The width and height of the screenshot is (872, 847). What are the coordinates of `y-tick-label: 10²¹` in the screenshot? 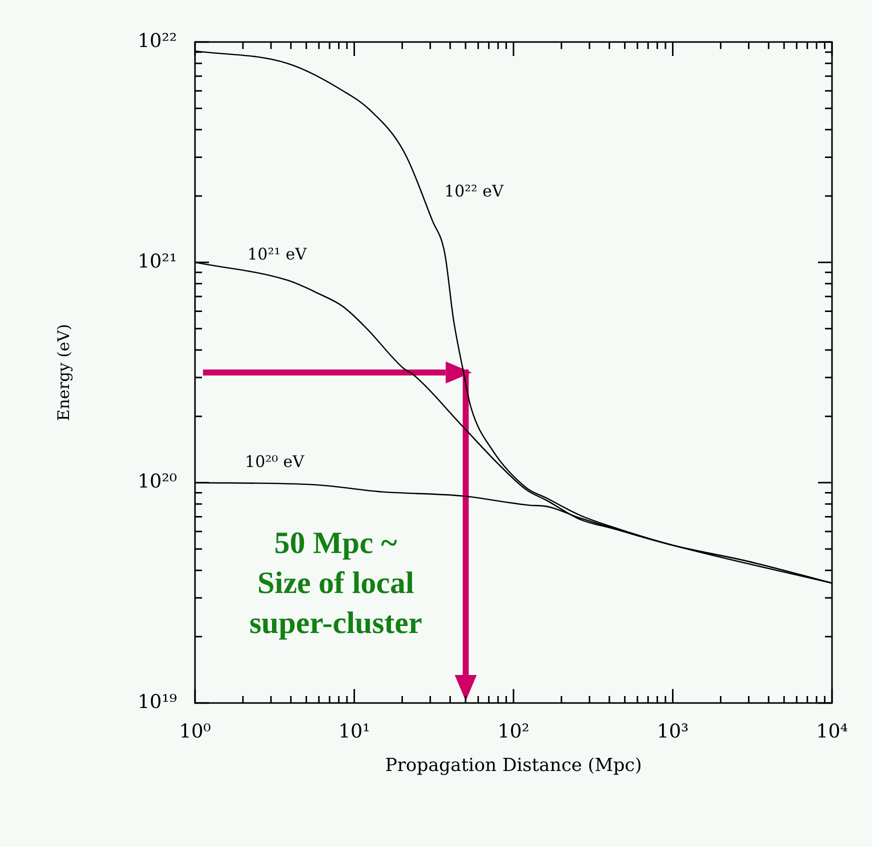 It's located at (157, 261).